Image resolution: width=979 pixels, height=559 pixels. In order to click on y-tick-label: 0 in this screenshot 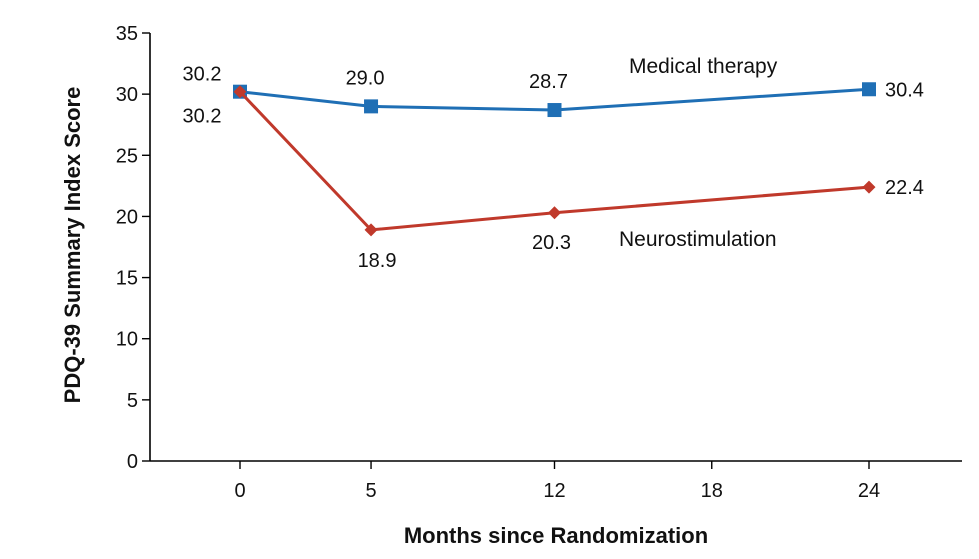, I will do `click(132, 462)`.